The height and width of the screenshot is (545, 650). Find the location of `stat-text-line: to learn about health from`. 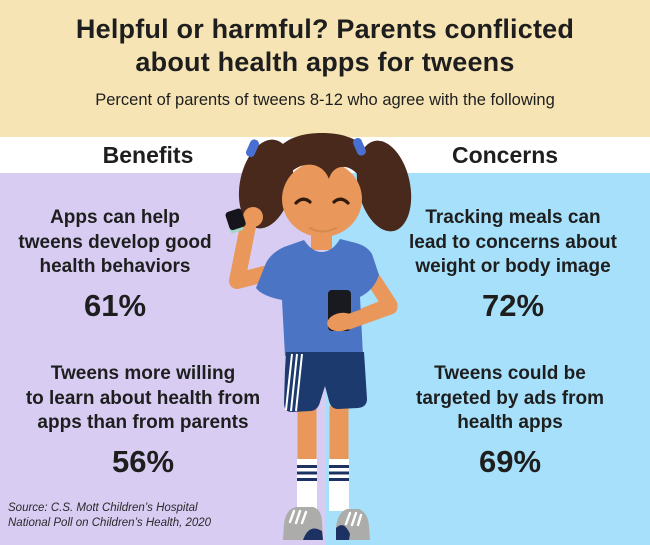

stat-text-line: to learn about health from is located at coordinates (143, 398).